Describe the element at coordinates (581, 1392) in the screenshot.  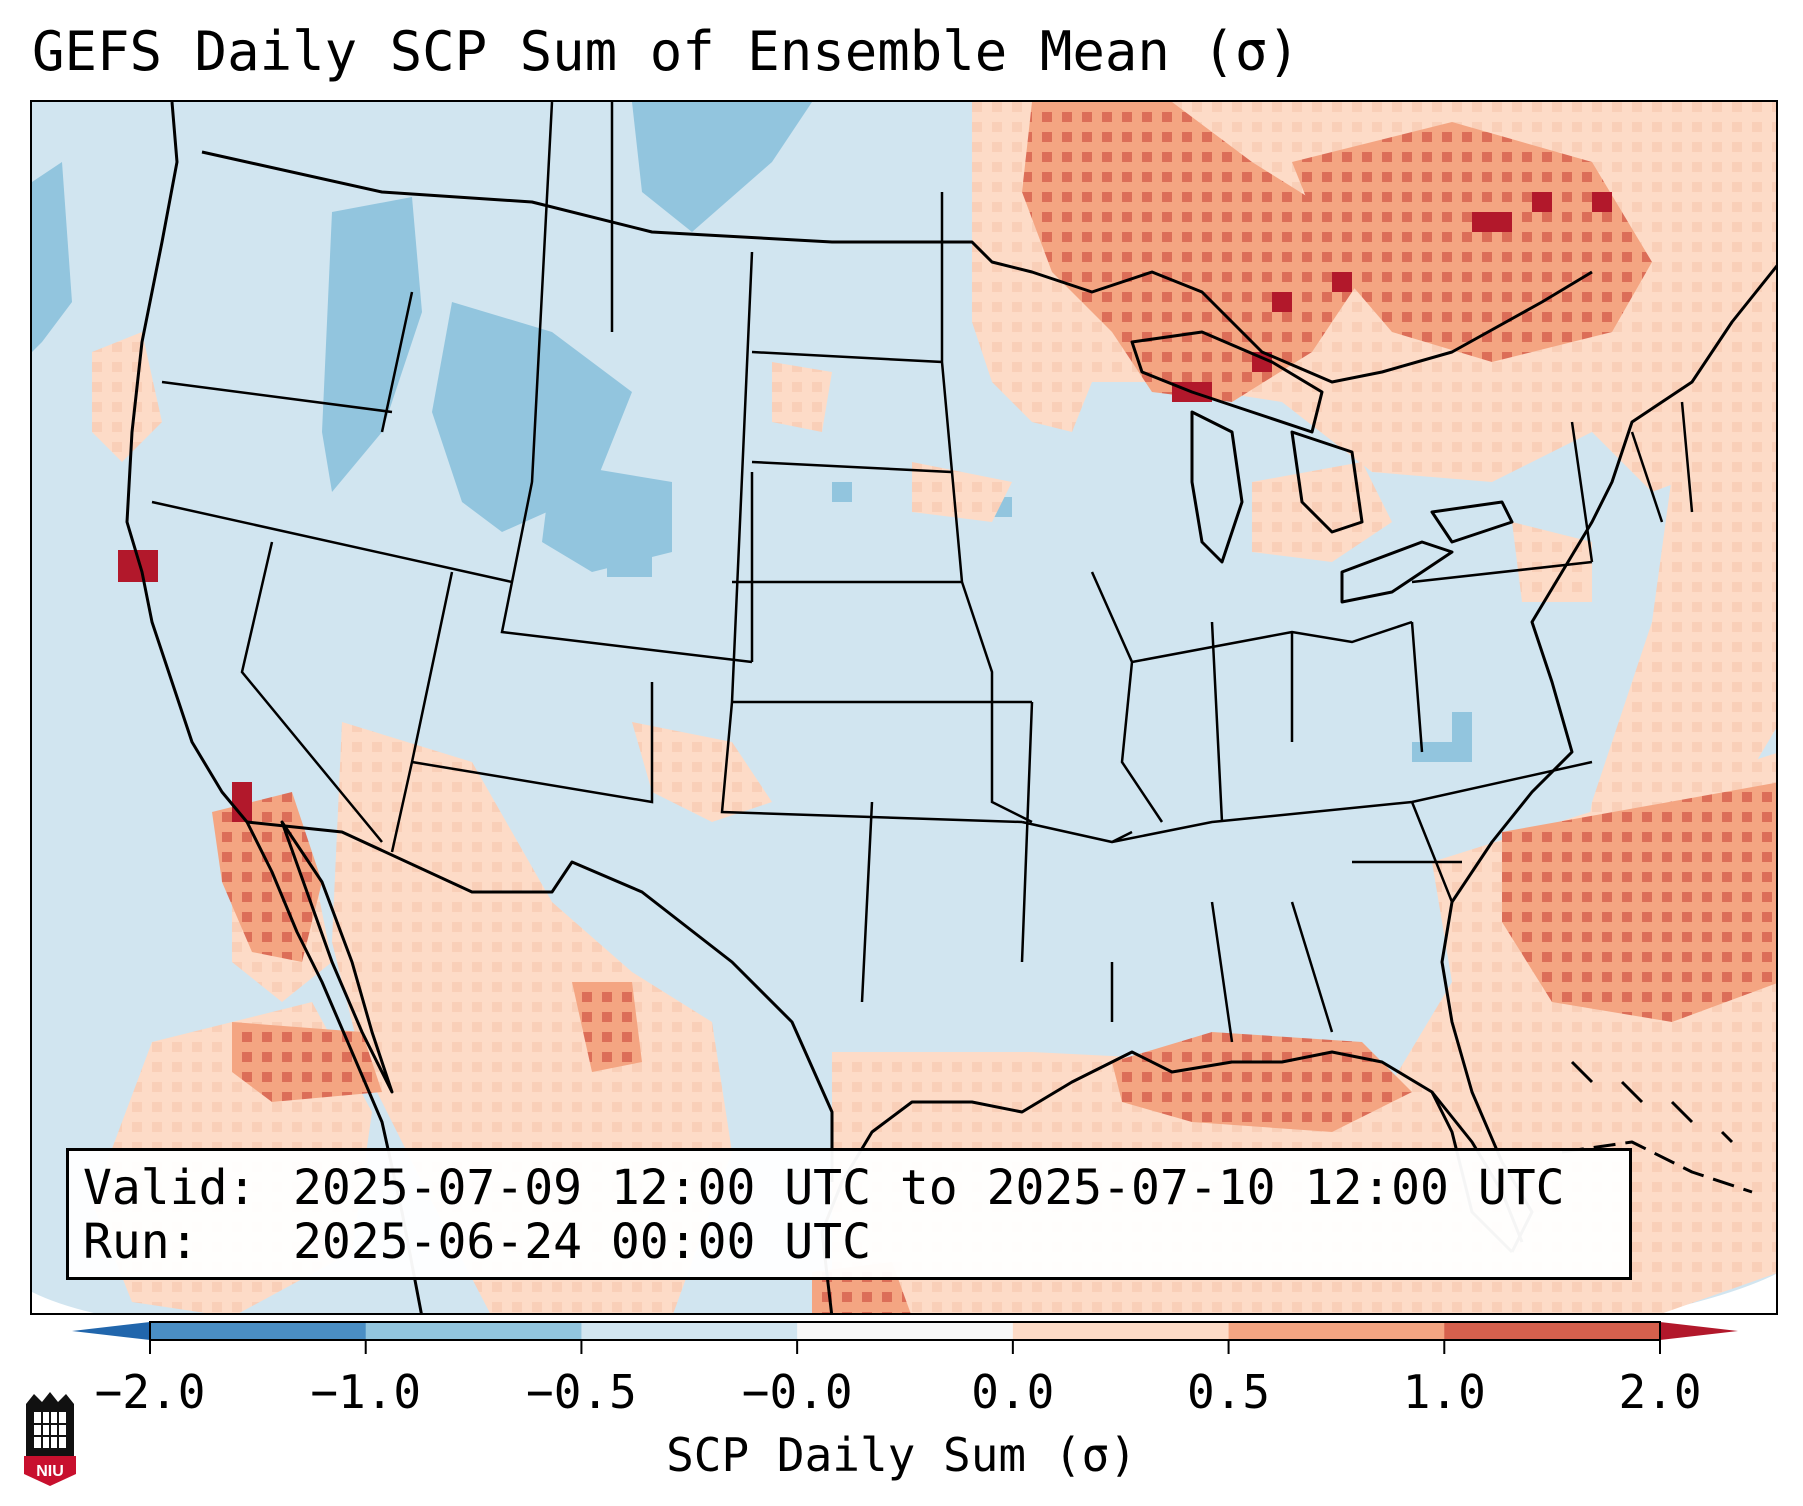
I see `colorbar-tick-label: −0.5` at that location.